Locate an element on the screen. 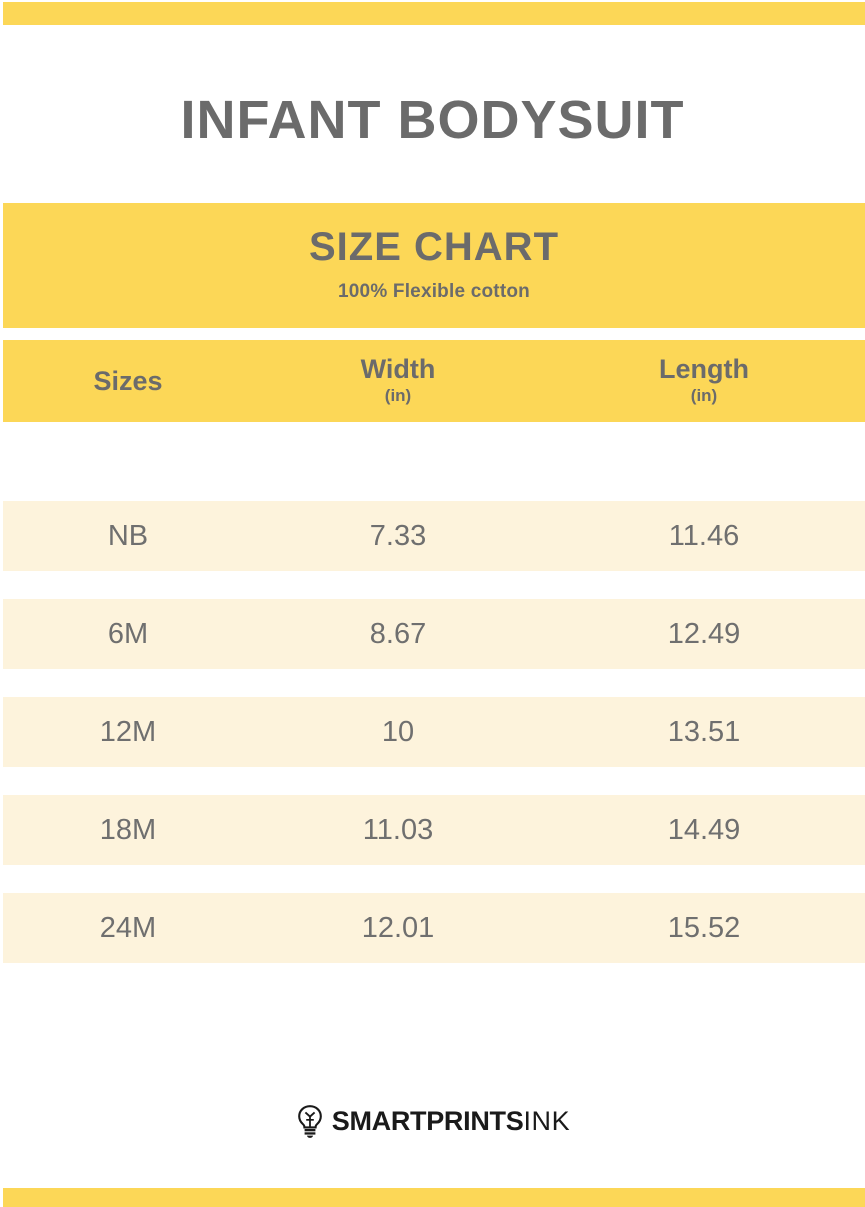  cell-length-value: 12.49 is located at coordinates (704, 633).